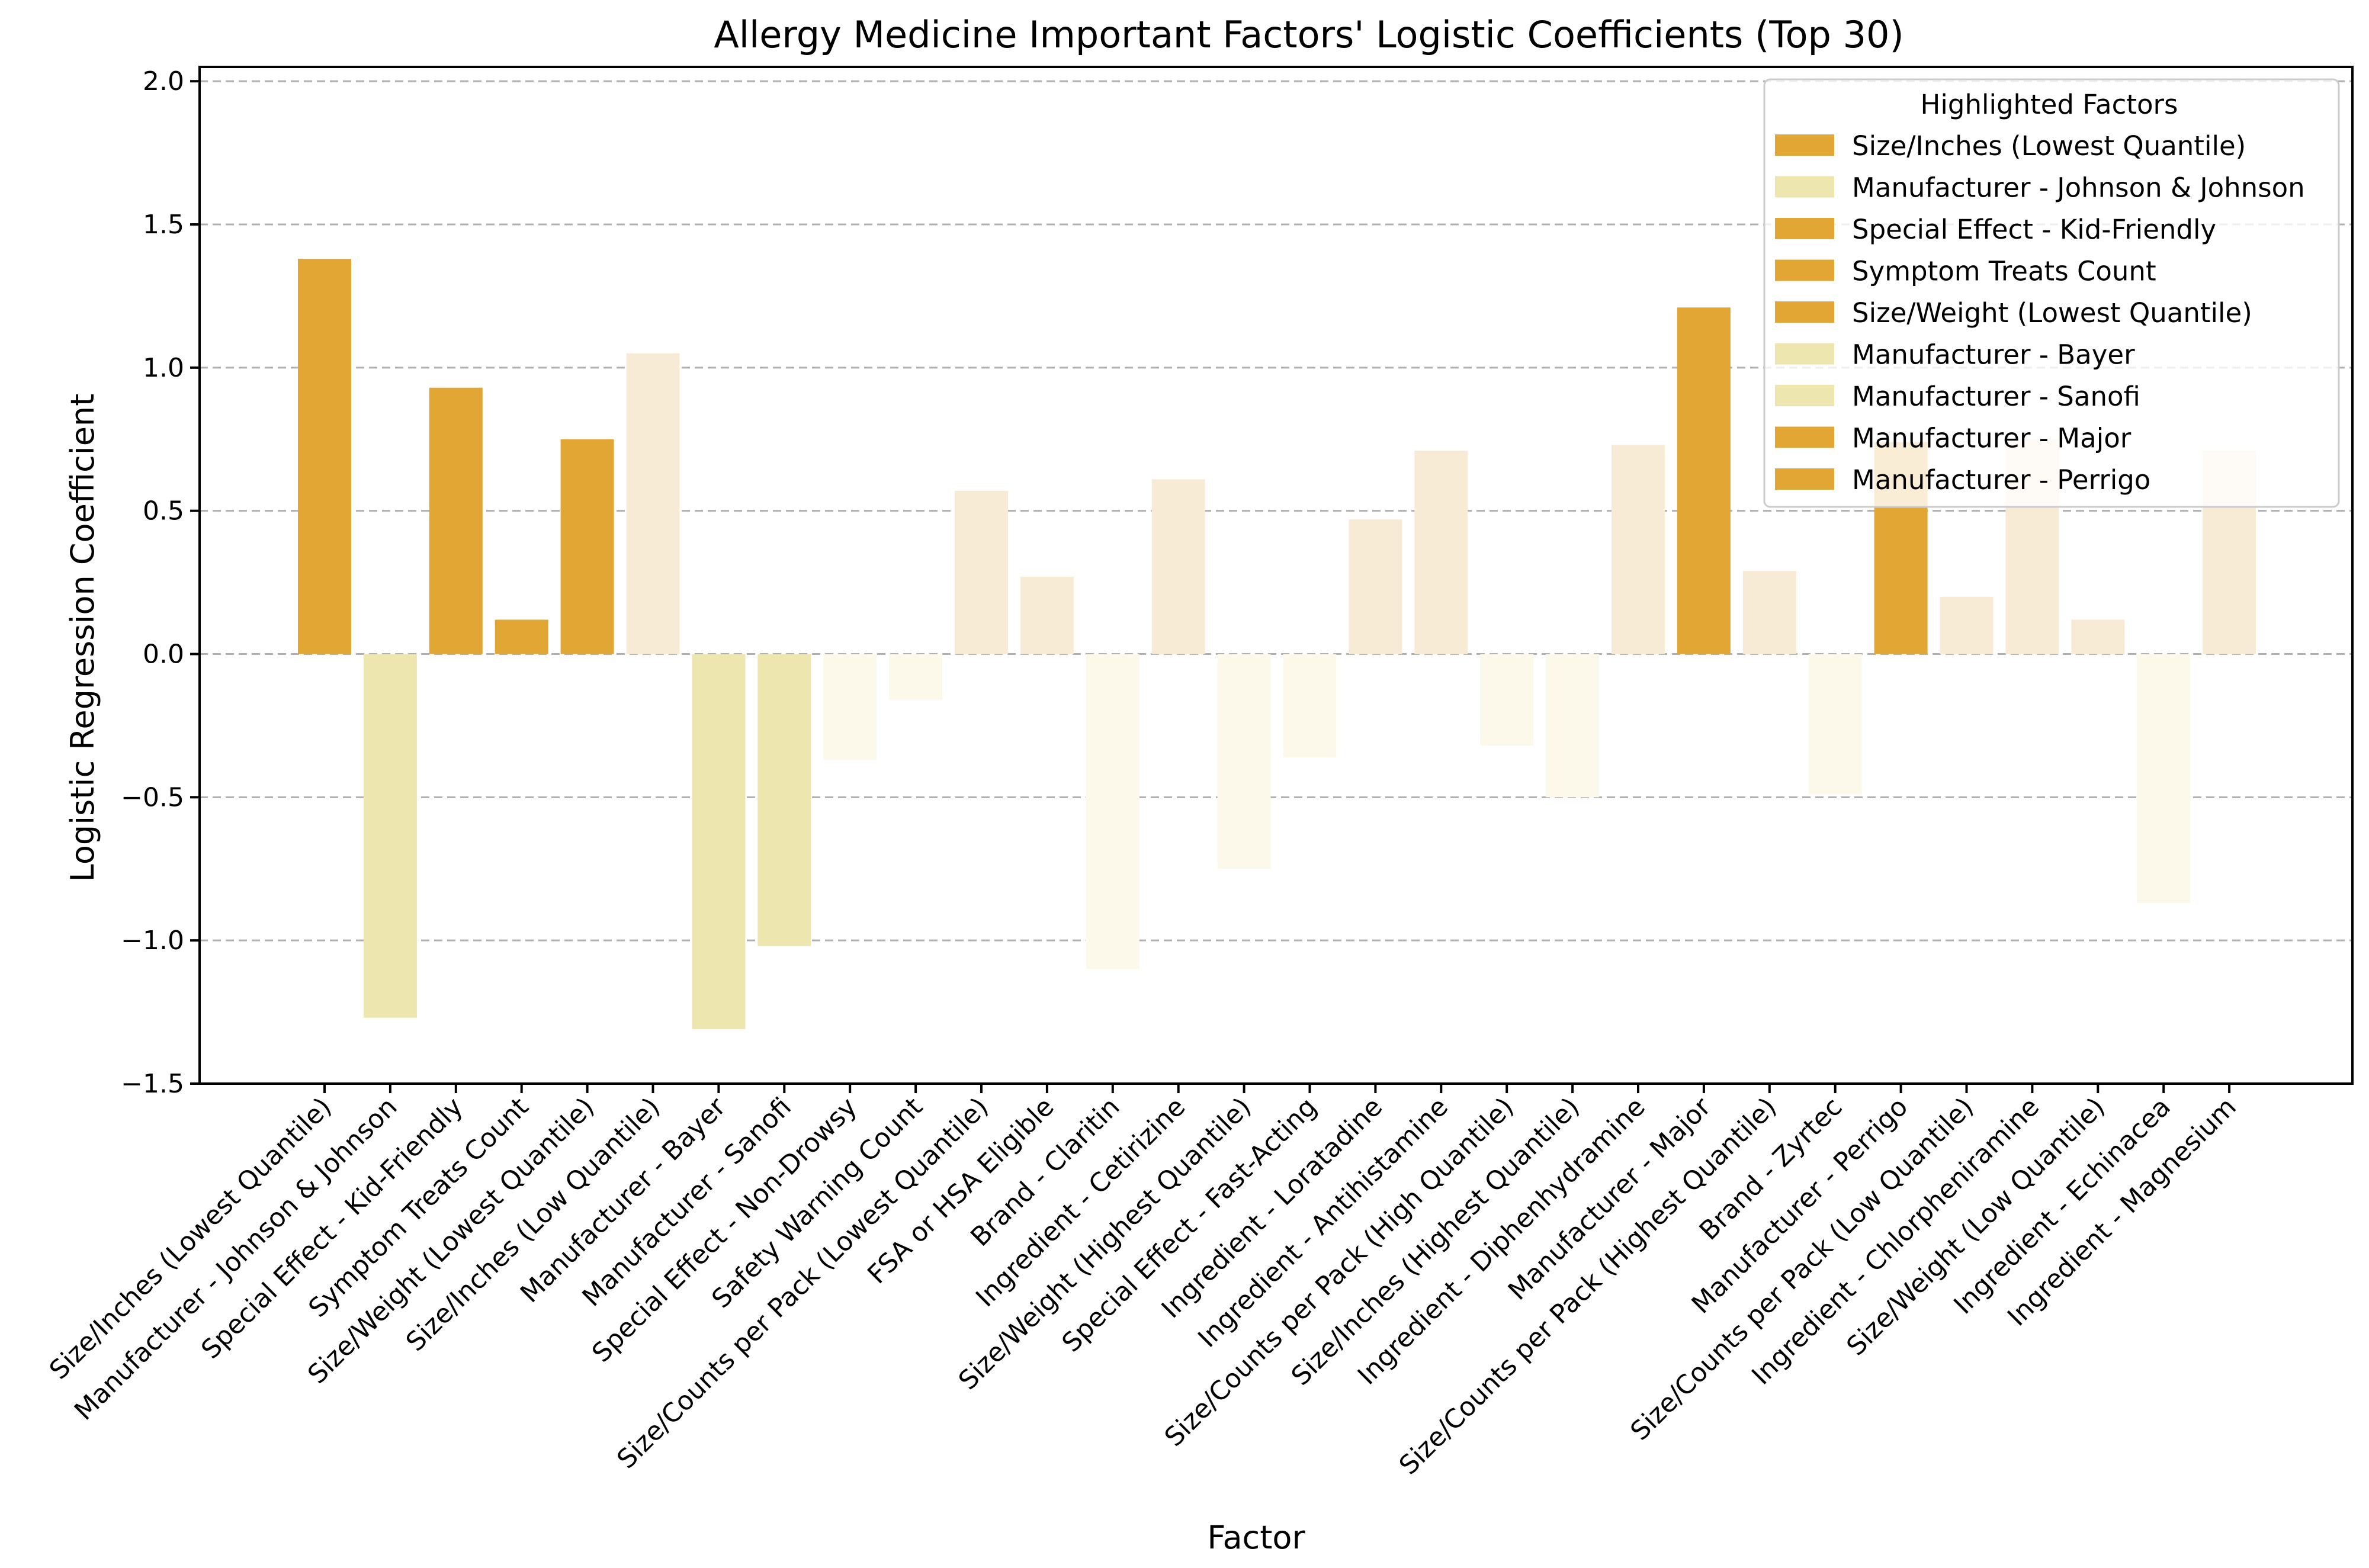  I want to click on x-tick-label: Size/Inches (Lowest Quantile), so click(191, 1239).